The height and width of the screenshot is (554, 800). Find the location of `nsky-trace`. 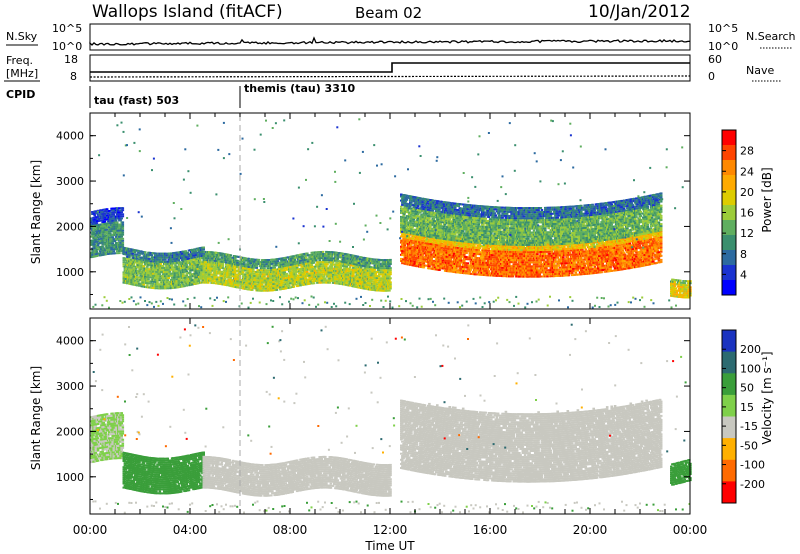

nsky-trace is located at coordinates (390, 41).